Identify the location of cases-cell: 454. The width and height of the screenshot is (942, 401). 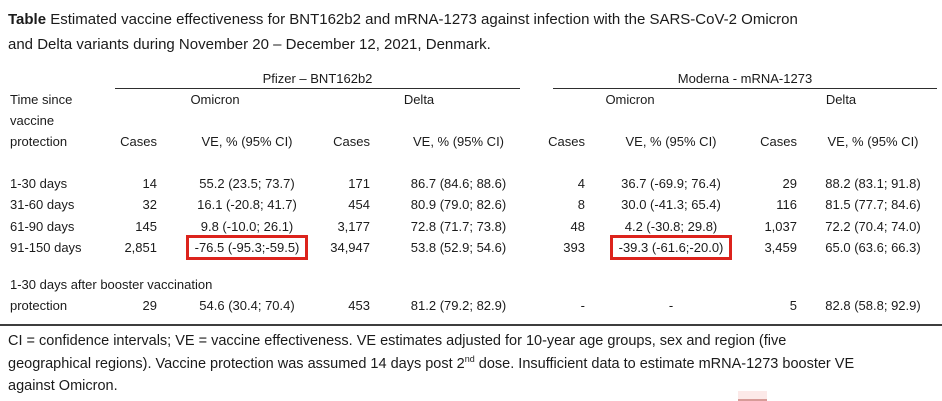
(359, 204).